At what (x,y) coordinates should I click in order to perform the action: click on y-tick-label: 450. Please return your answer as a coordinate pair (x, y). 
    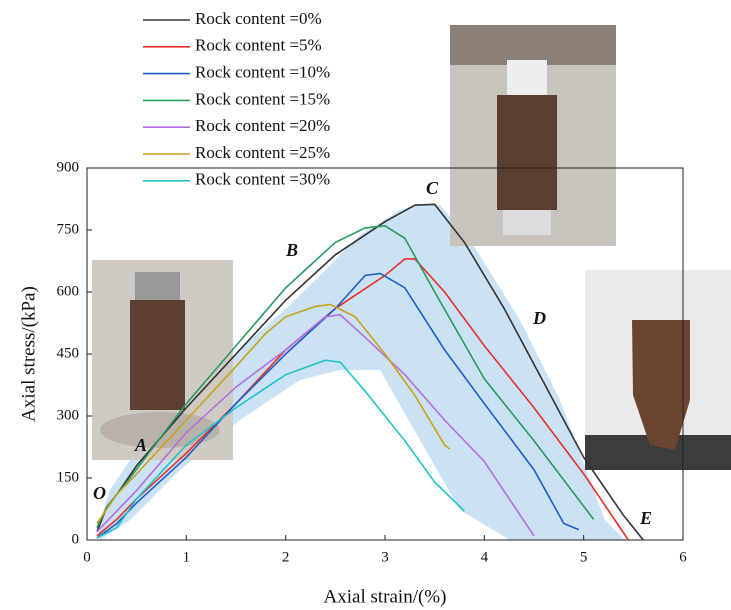
    Looking at the image, I should click on (68, 353).